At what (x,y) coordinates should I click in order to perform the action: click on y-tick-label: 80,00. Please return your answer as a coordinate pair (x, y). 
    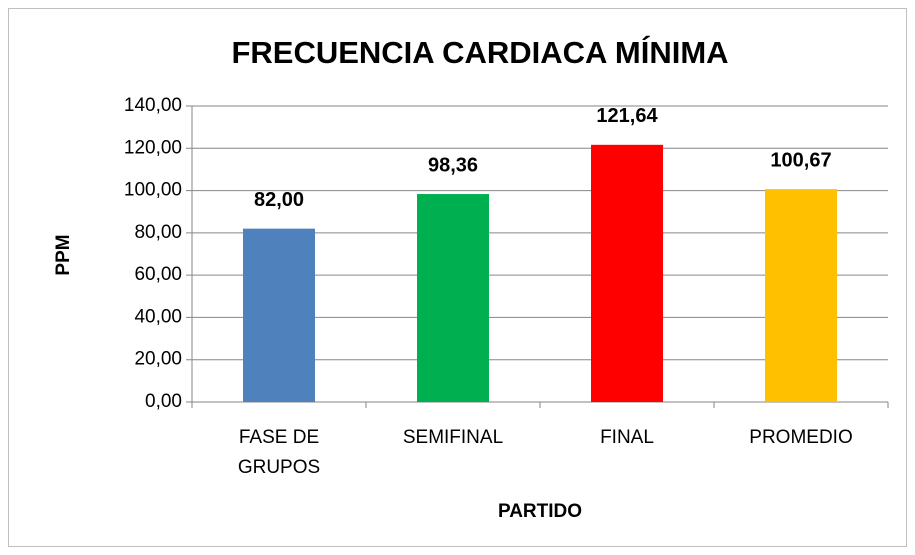
    Looking at the image, I should click on (158, 232).